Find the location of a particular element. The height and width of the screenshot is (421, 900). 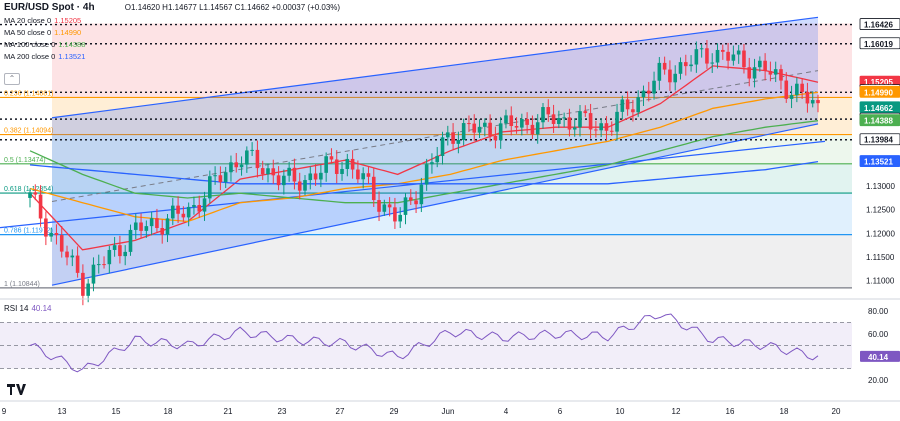

legend-ma100: MA 100 close 0 1.14388 is located at coordinates (44, 44).